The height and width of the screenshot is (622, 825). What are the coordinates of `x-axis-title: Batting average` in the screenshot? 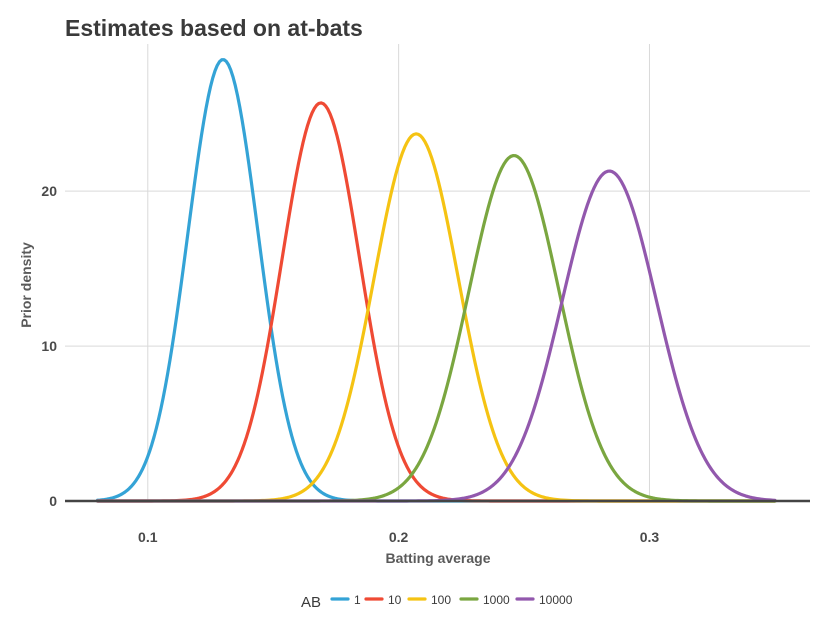 It's located at (437, 558).